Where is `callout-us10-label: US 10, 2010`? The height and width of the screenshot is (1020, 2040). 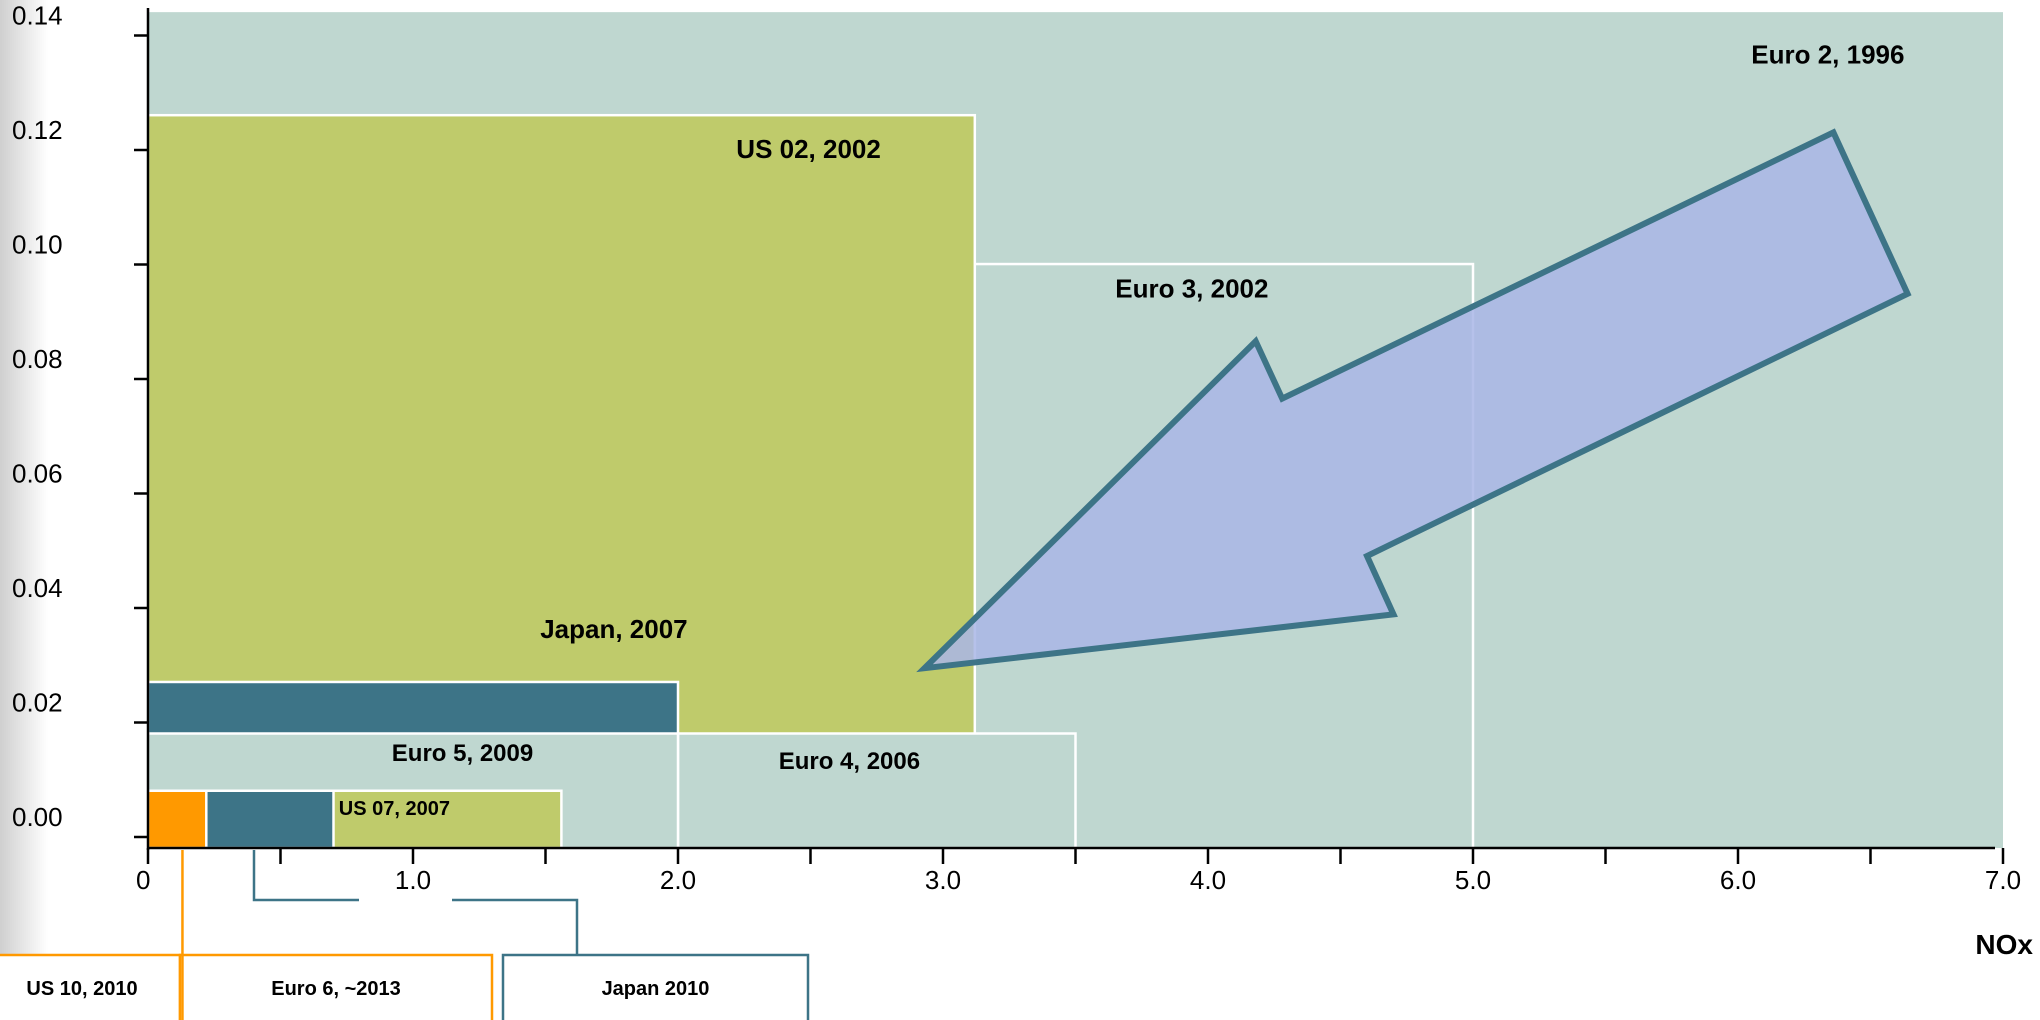
callout-us10-label: US 10, 2010 is located at coordinates (81, 989).